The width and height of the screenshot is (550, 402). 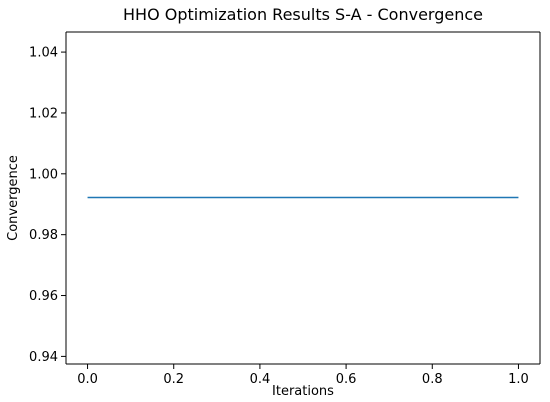 What do you see at coordinates (432, 379) in the screenshot?
I see `x-tick-label: 0.8` at bounding box center [432, 379].